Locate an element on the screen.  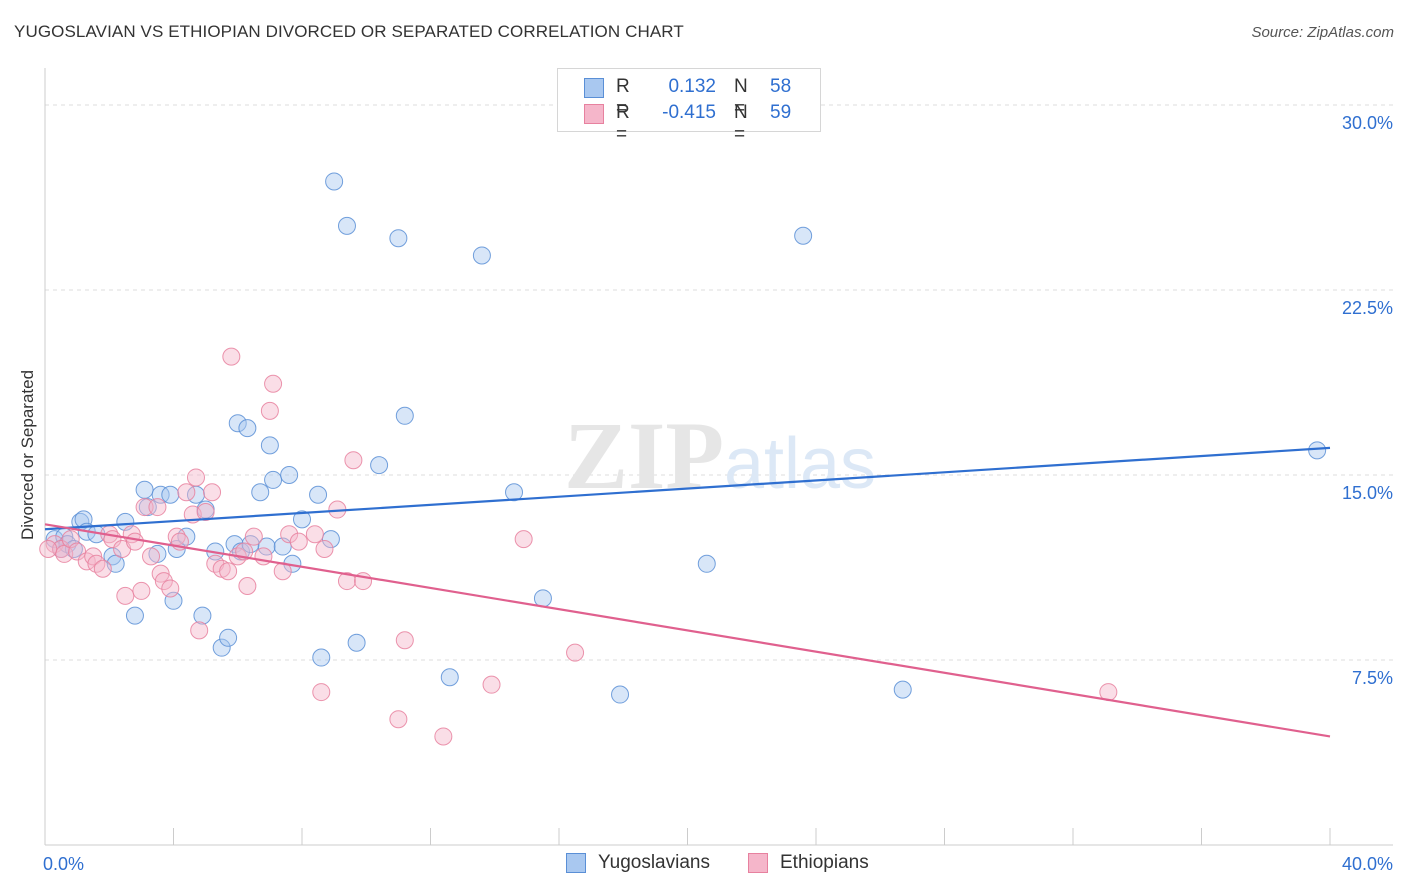
bottom-legend-swatch-pink is located at coordinates (758, 863).